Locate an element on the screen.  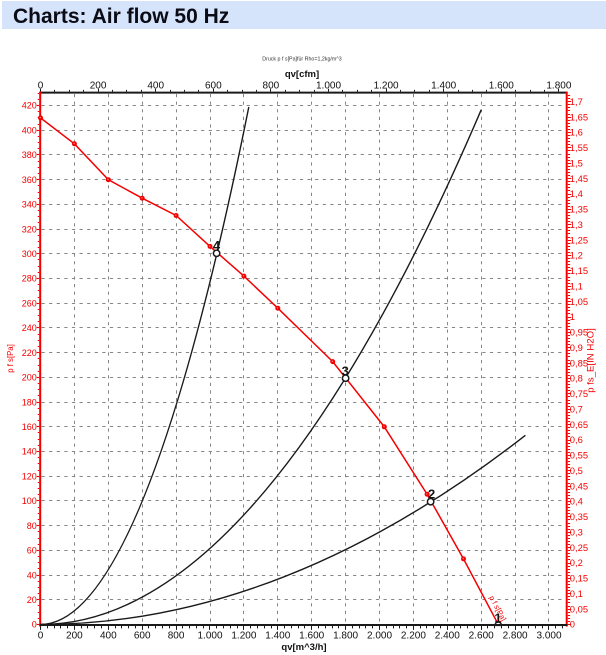
svg-text: 0,6 is located at coordinates (576, 439).